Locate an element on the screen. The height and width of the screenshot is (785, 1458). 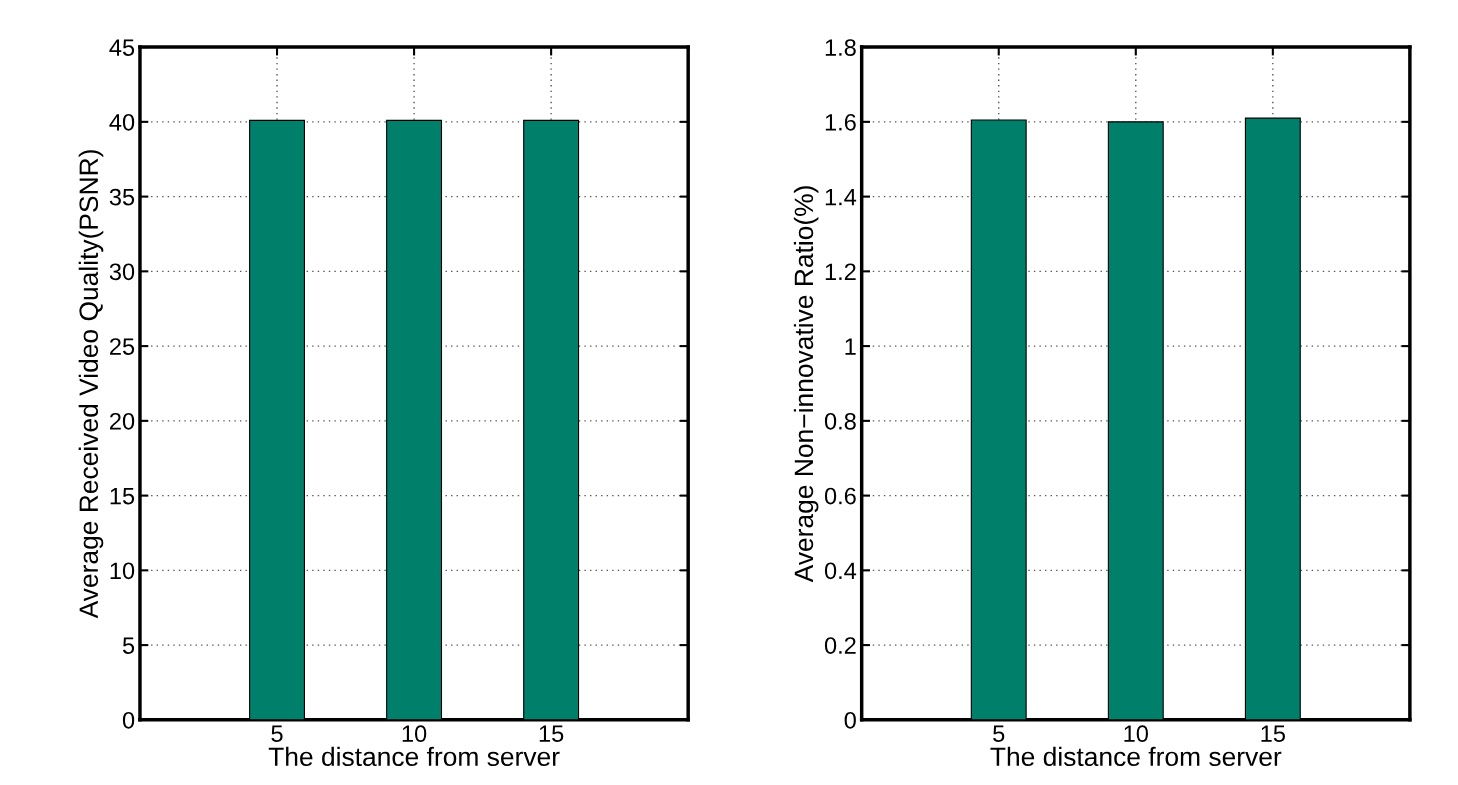
y-tick-label: 40 is located at coordinates (122, 122).